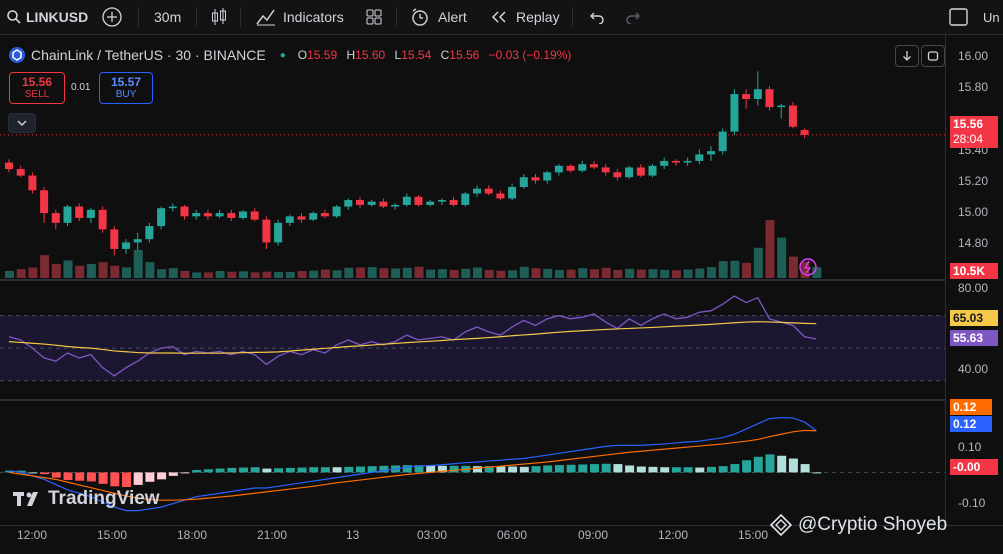 The image size is (1003, 554). I want to click on unnamed-layout-label: Un, so click(991, 17).